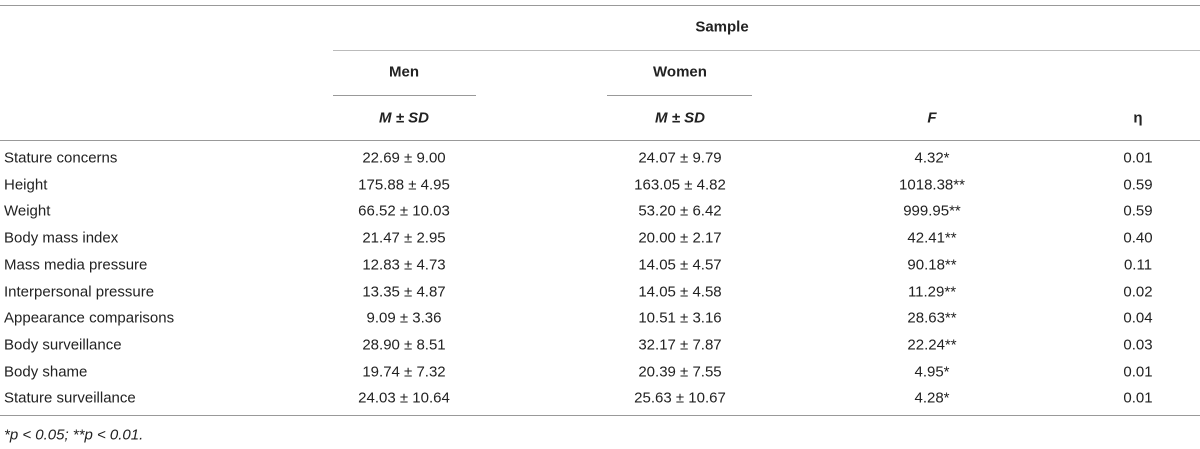  I want to click on group-header: Men, so click(404, 72).